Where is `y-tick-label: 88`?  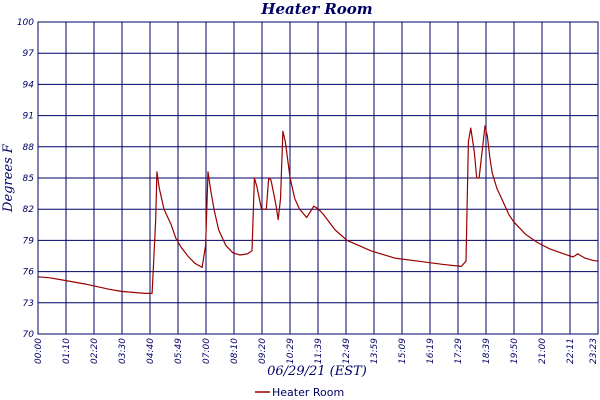 y-tick-label: 88 is located at coordinates (29, 148).